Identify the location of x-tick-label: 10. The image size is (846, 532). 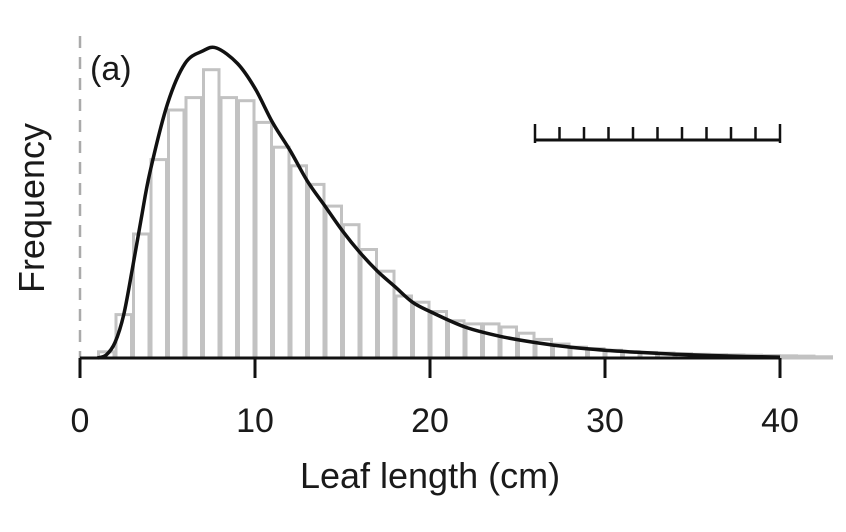
(255, 421).